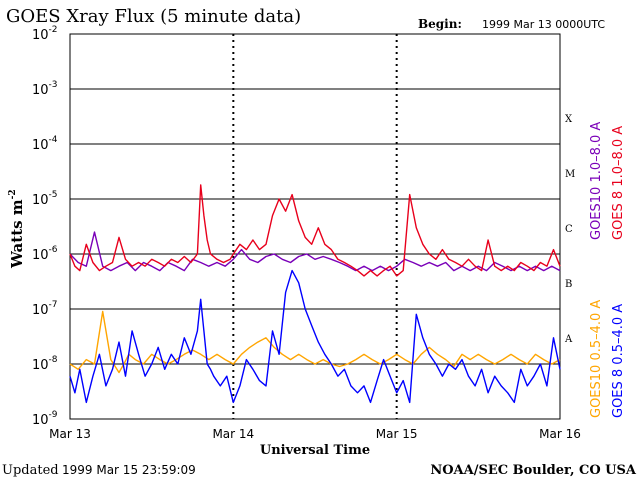  Describe the element at coordinates (53, 415) in the screenshot. I see `y-tick-exp-7: -9` at that location.